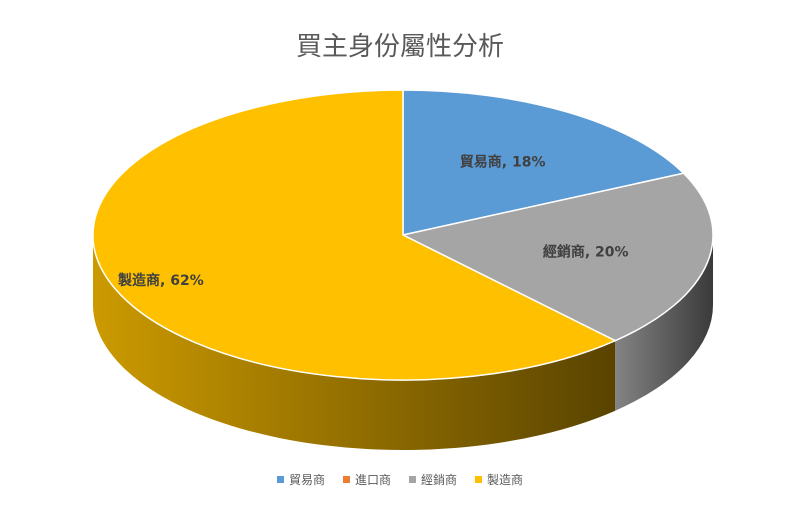 The height and width of the screenshot is (510, 800). What do you see at coordinates (306, 480) in the screenshot?
I see `legend-label: 貿易商` at bounding box center [306, 480].